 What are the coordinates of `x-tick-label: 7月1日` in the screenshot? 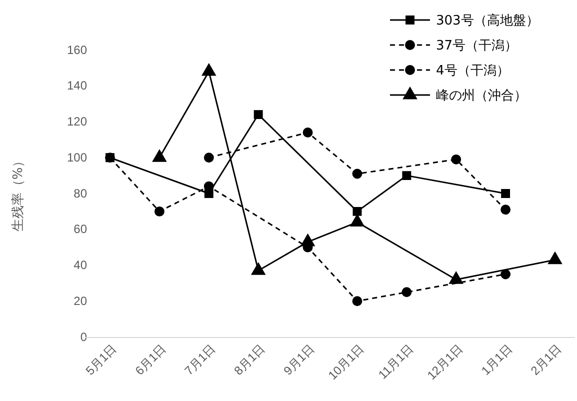 It's located at (200, 360).